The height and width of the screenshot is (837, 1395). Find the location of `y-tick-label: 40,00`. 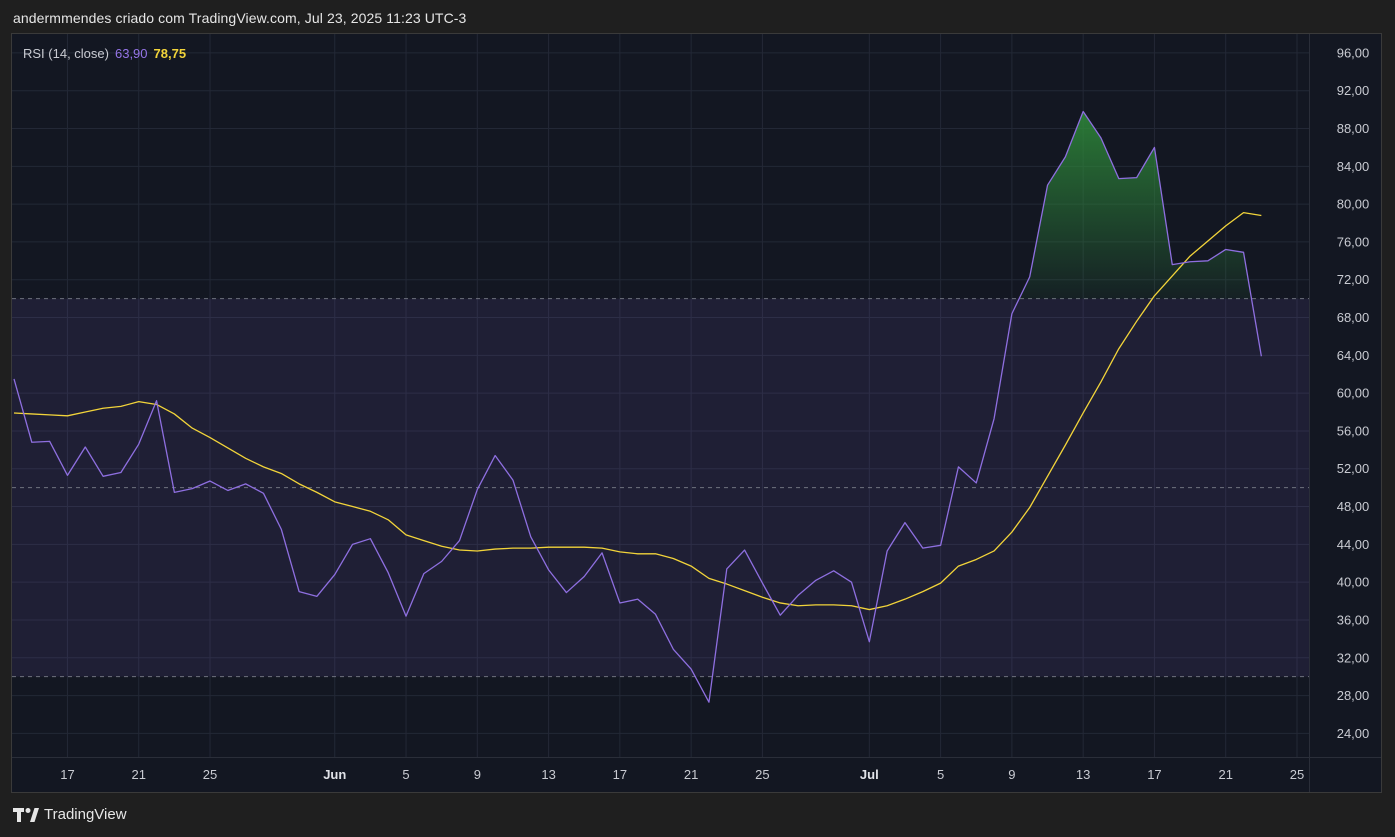

y-tick-label: 40,00 is located at coordinates (1353, 582).